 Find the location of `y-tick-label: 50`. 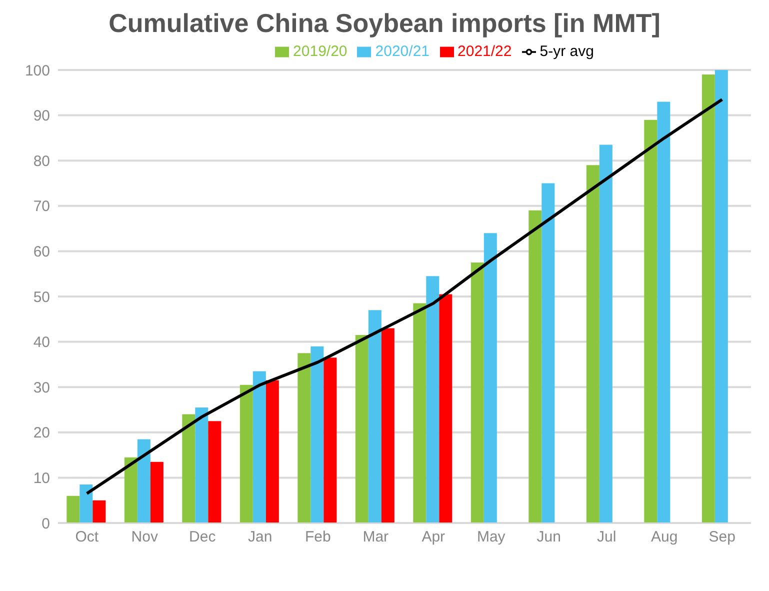

y-tick-label: 50 is located at coordinates (41, 297).